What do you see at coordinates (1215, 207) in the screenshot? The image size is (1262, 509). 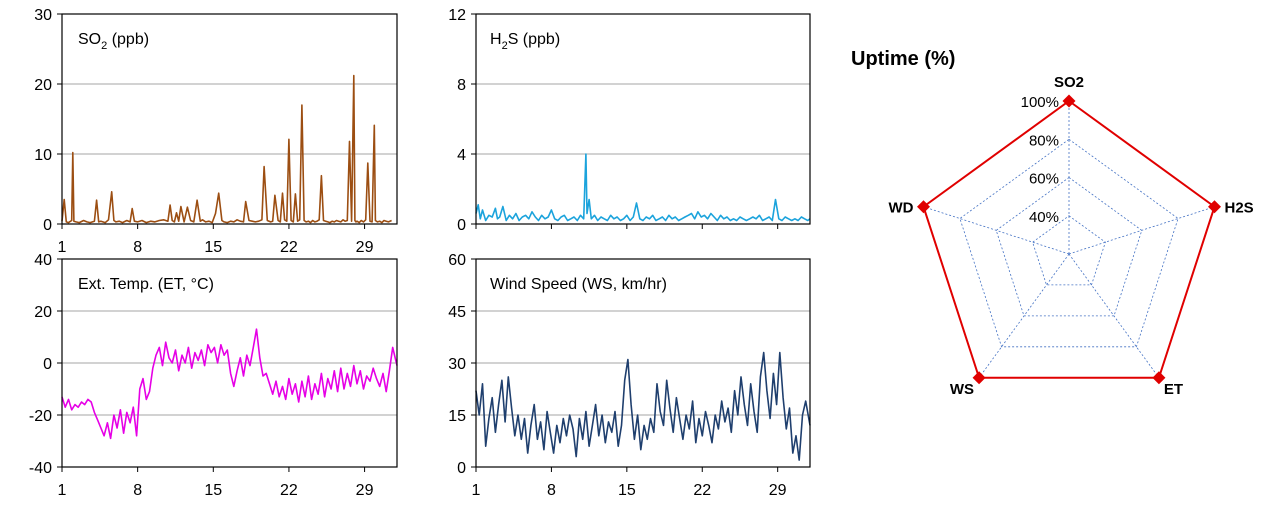 I see `radar-marker-h2s` at bounding box center [1215, 207].